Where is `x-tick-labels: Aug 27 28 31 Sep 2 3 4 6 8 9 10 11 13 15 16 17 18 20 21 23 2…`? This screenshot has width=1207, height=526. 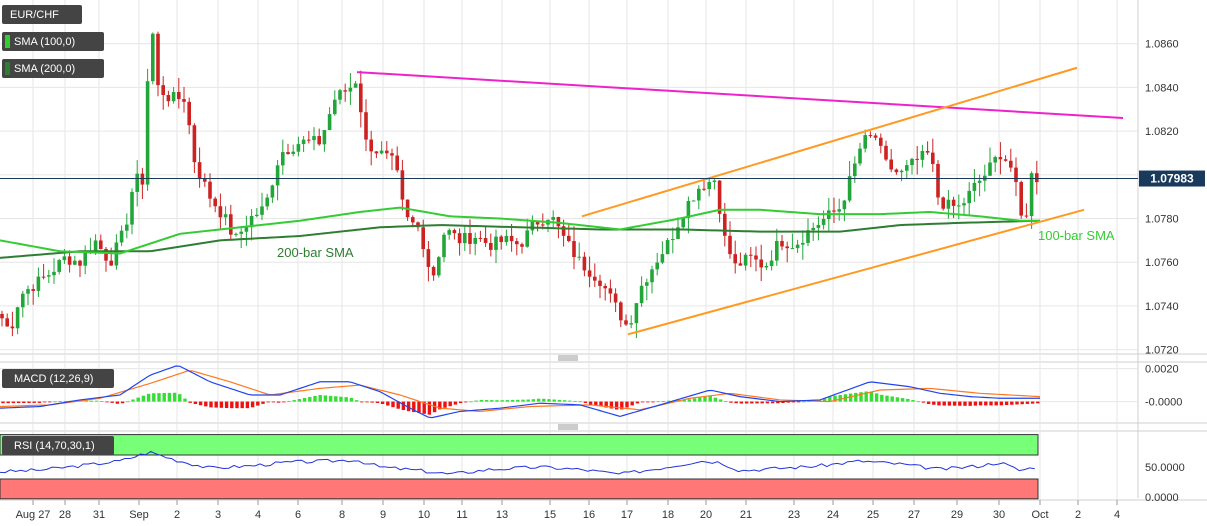
x-tick-labels: Aug 27 28 31 Sep 2 3 4 6 8 9 10 11 13 15 16 17 18 20 21 23 2… is located at coordinates (568, 510).